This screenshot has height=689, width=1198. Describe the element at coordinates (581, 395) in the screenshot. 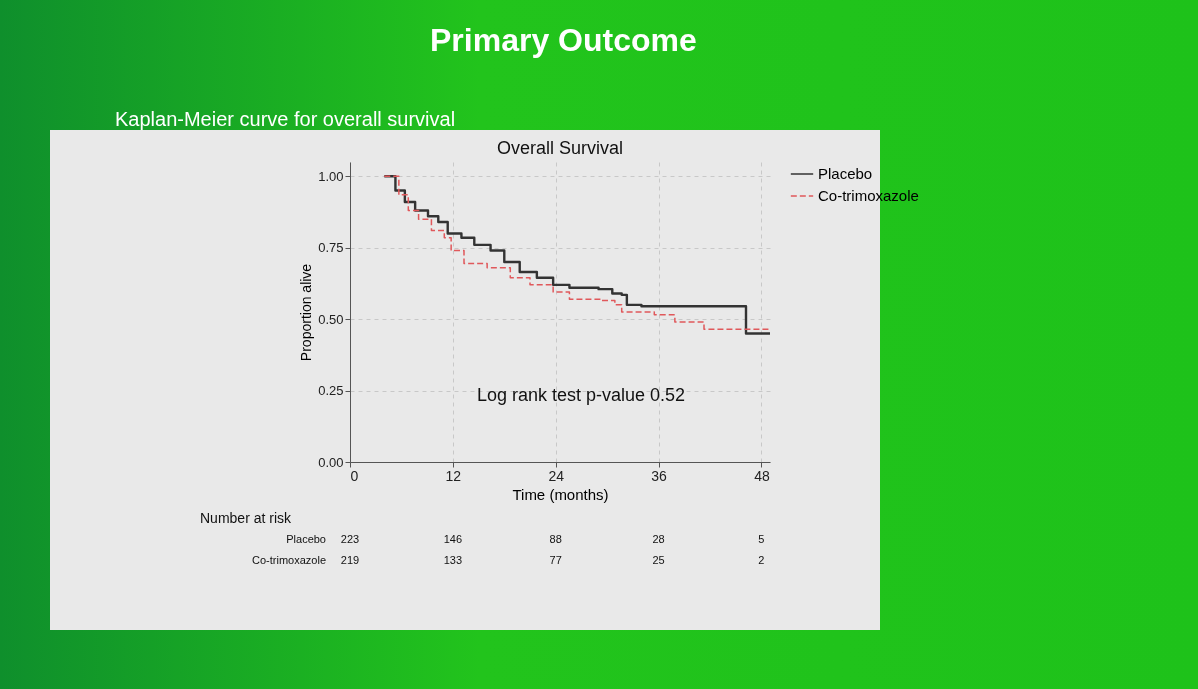

I see `annotation: Log rank test p-value 0.52` at that location.